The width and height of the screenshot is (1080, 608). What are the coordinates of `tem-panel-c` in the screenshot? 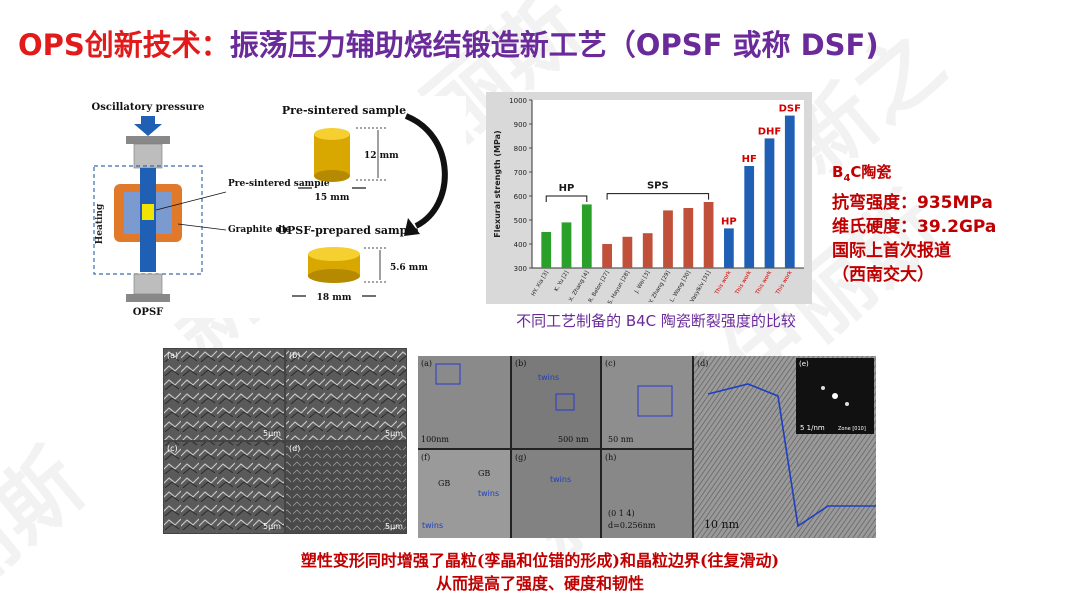 It's located at (647, 402).